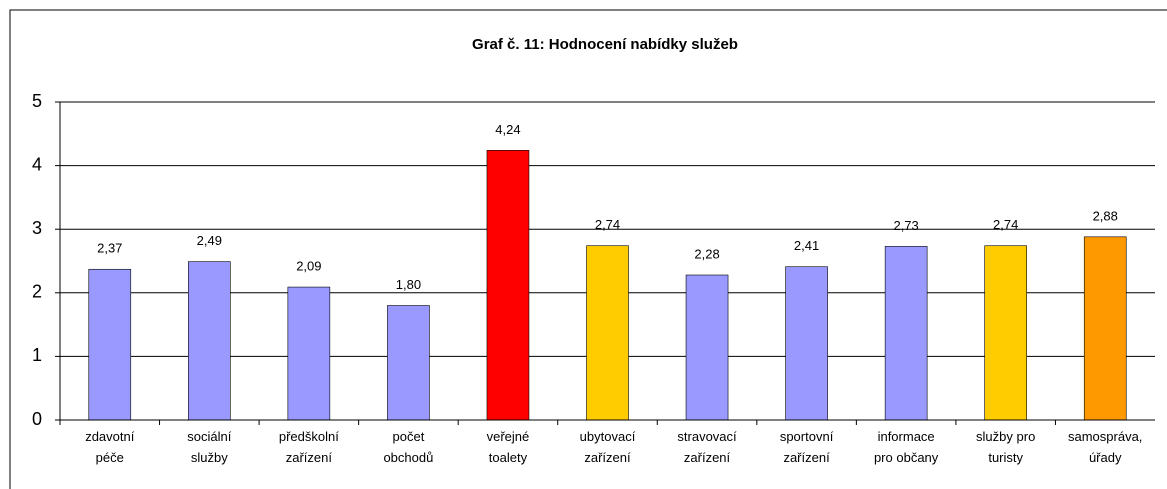 The width and height of the screenshot is (1167, 489). Describe the element at coordinates (408, 447) in the screenshot. I see `x-tick-label: počet obchodů` at that location.